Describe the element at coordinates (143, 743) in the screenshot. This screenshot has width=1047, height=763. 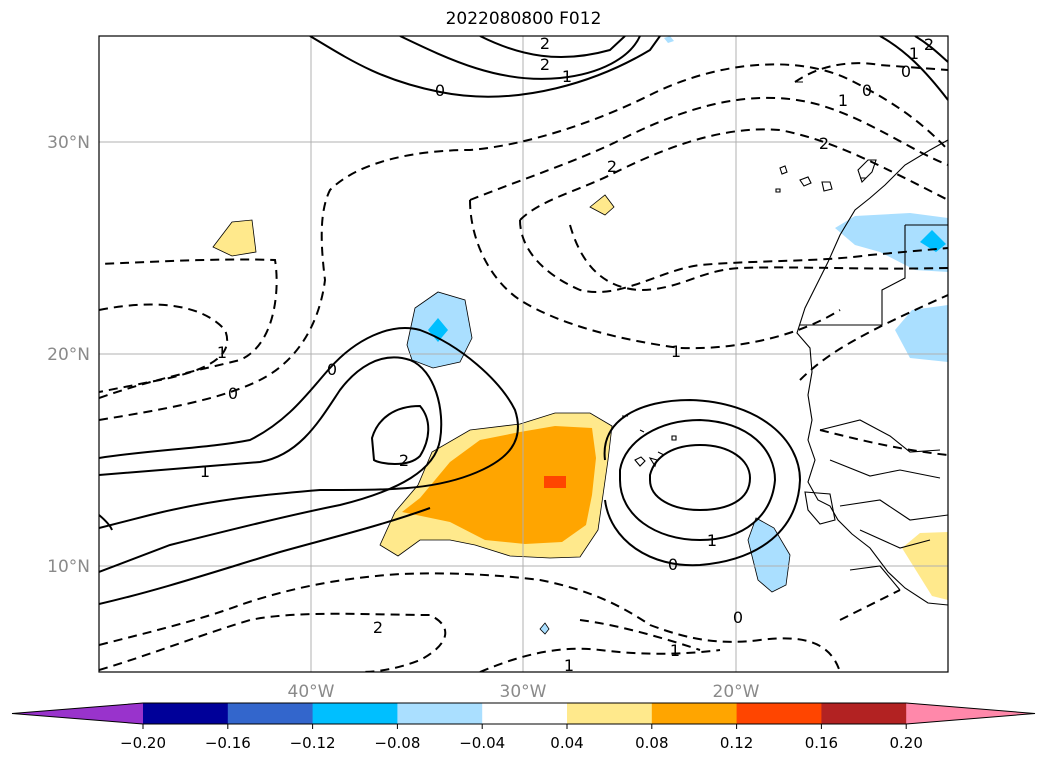
I see `colorbar-tick-label: −0.20` at that location.